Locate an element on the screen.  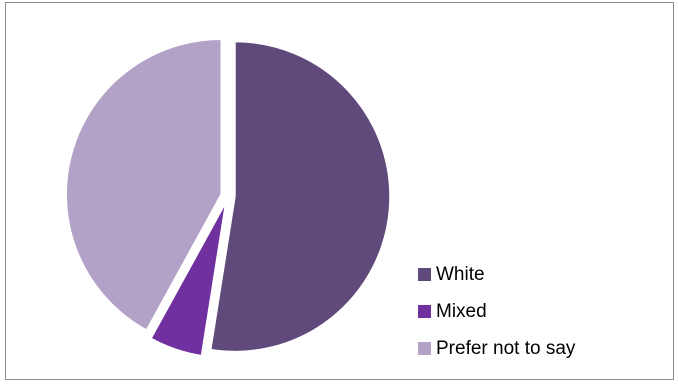
pie-slice-mixed is located at coordinates (188, 279).